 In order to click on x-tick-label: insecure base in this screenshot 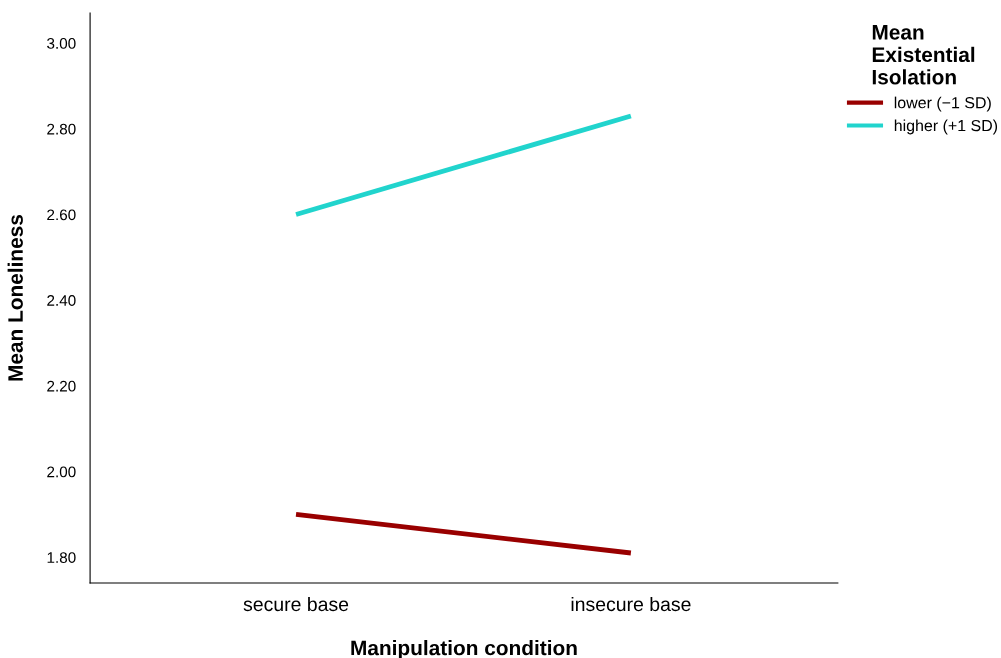, I will do `click(631, 604)`.